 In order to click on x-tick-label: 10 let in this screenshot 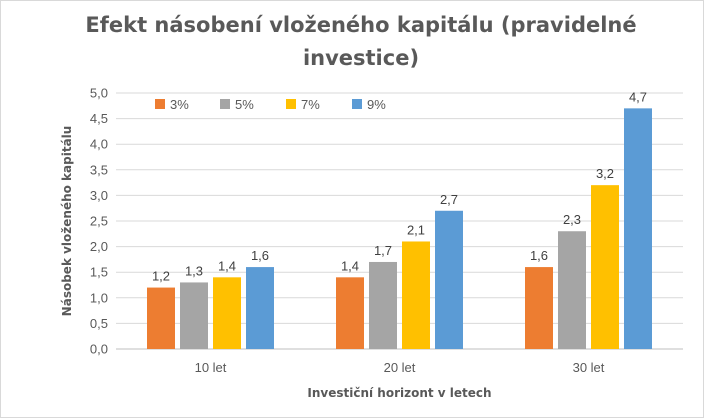, I will do `click(211, 367)`.